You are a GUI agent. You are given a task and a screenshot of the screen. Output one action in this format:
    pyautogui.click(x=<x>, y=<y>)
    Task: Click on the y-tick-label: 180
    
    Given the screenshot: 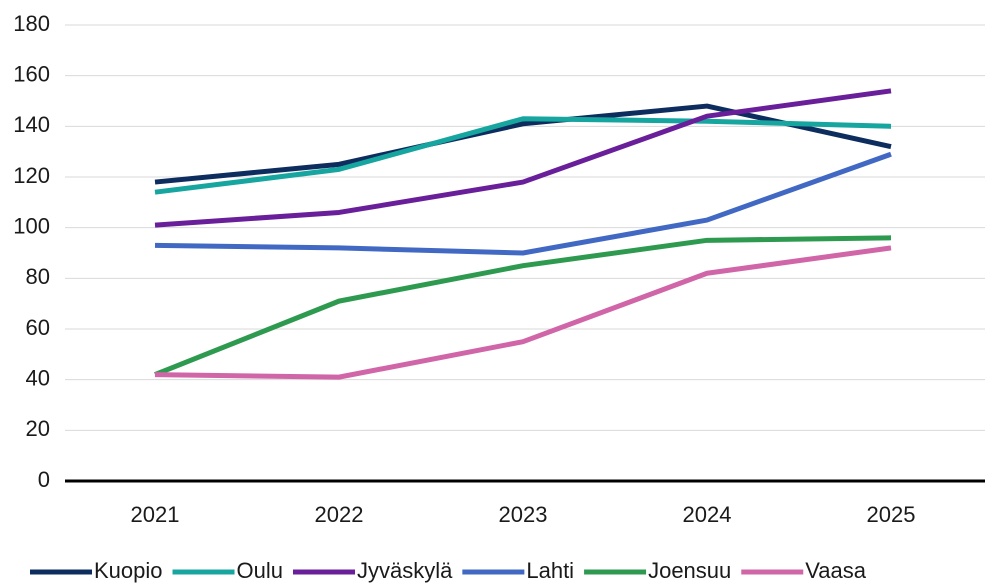 What is the action you would take?
    pyautogui.click(x=31, y=23)
    